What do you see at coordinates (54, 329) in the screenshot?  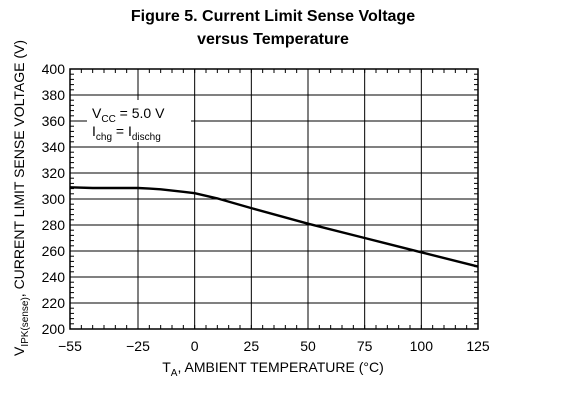 I see `y-tick-label: 200` at bounding box center [54, 329].